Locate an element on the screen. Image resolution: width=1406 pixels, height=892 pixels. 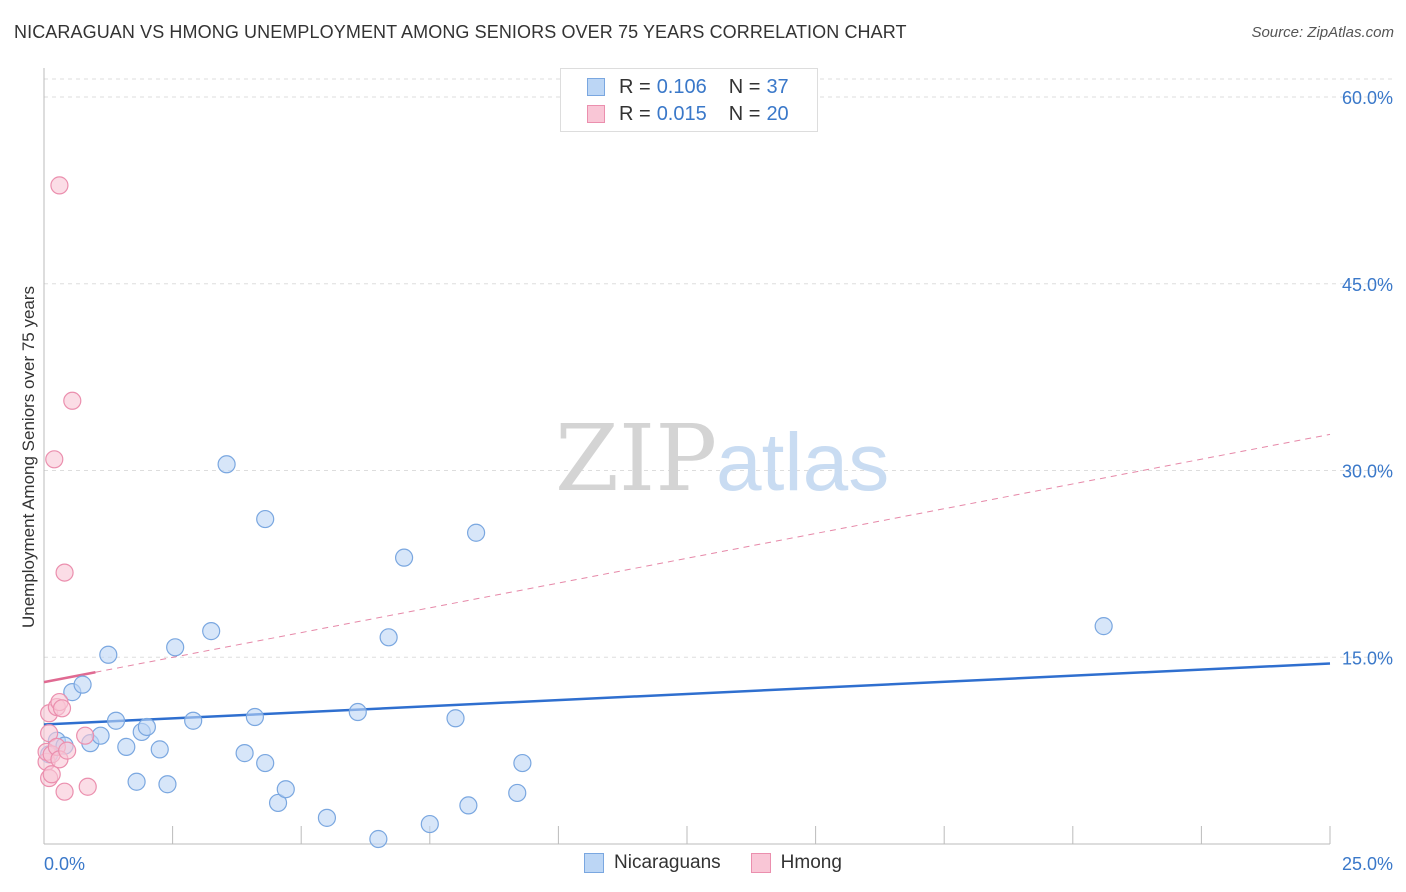
legend-n-value: 37 is located at coordinates (777, 86).